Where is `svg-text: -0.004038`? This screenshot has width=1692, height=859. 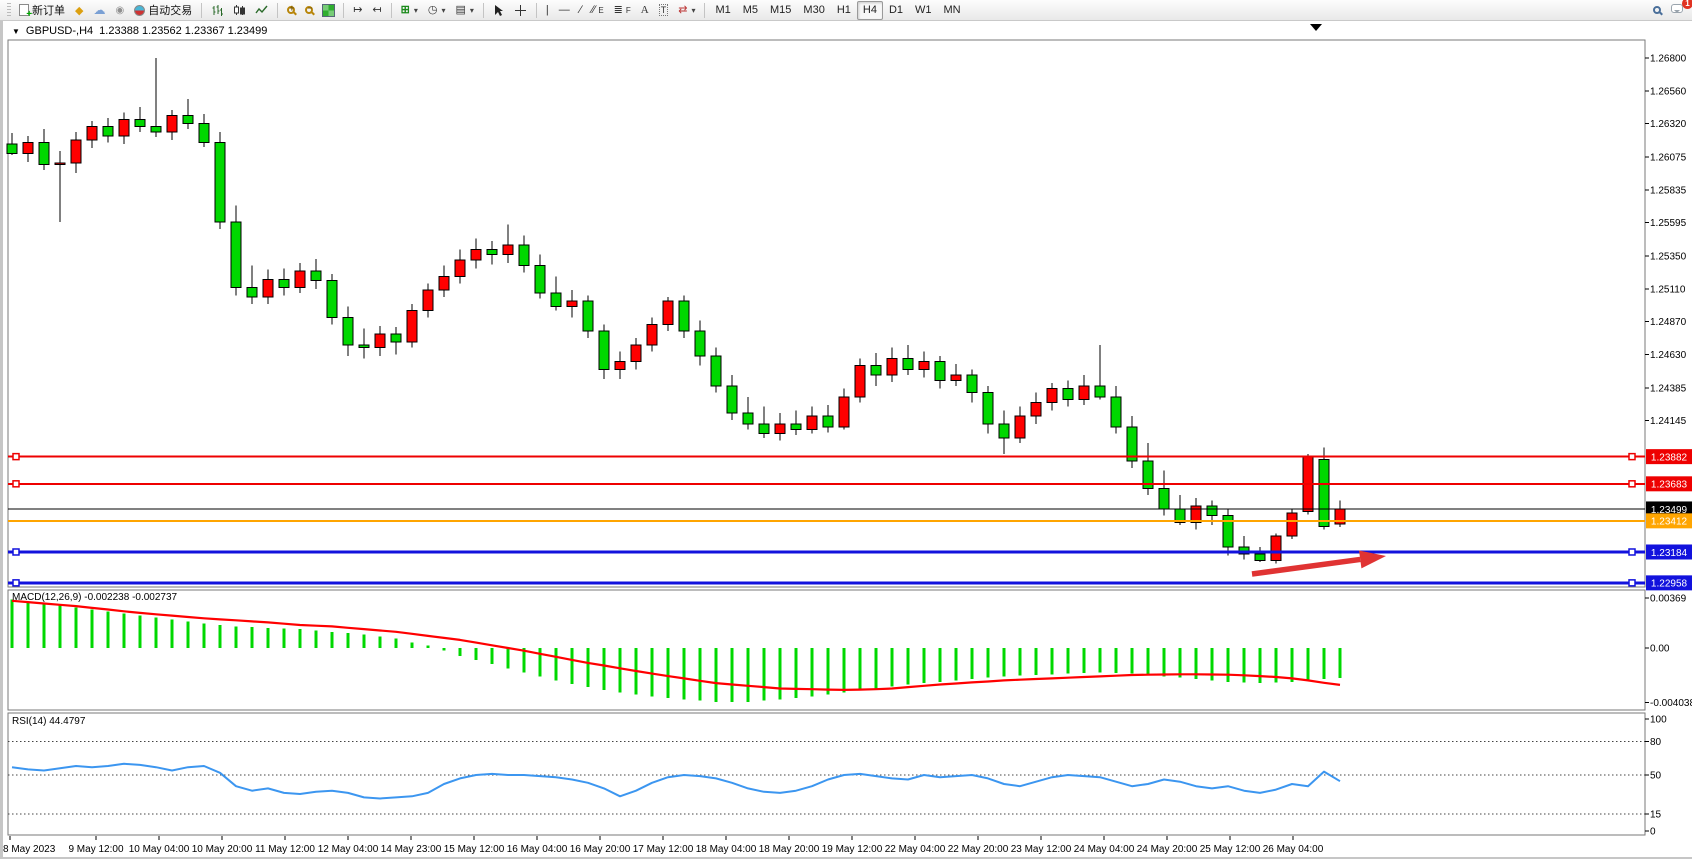 svg-text: -0.004038 is located at coordinates (1671, 703).